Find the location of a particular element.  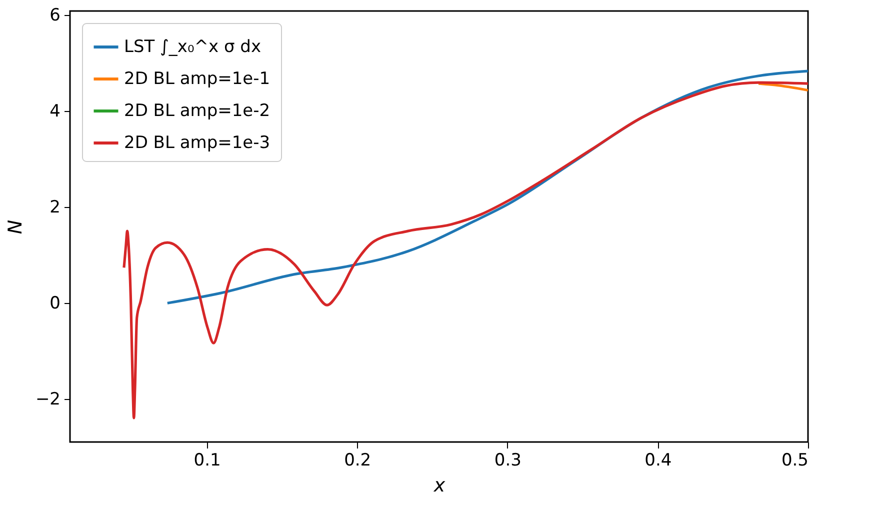

x-tick-label: 0.4 is located at coordinates (658, 460).